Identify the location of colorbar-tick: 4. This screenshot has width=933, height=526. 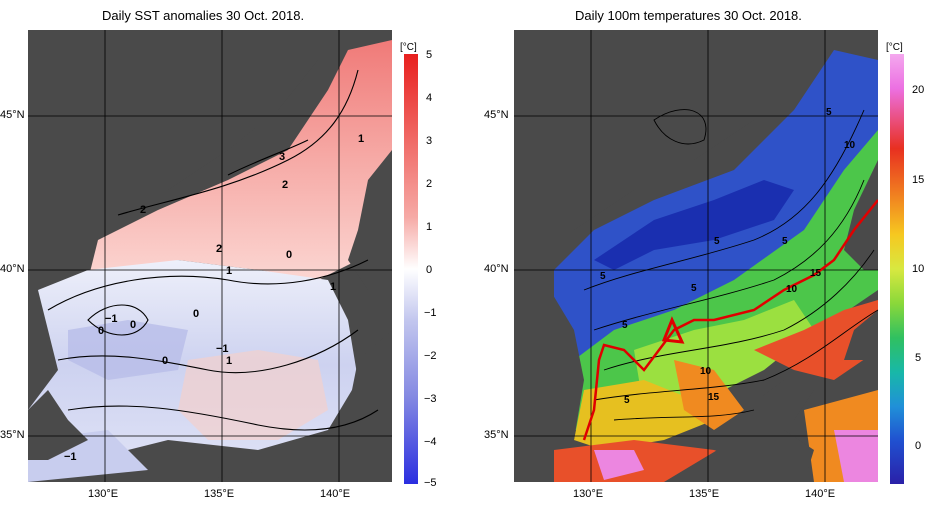
(429, 98).